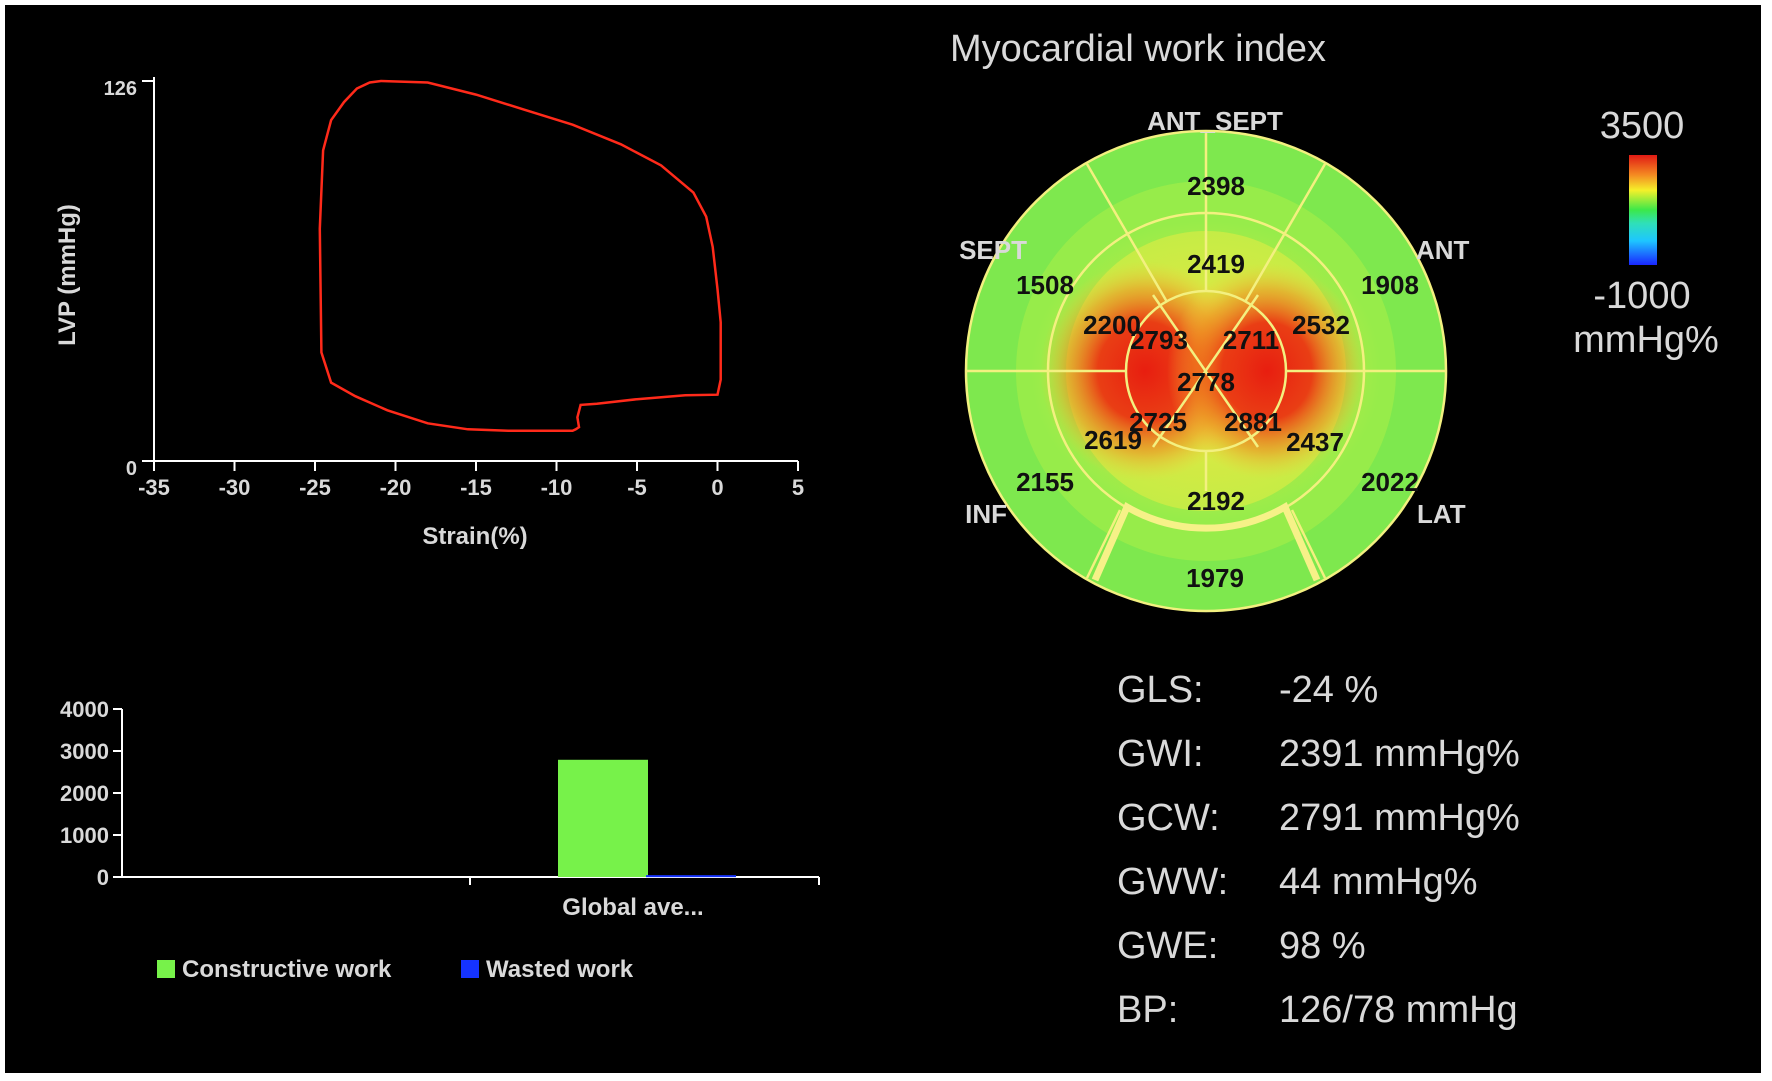 This screenshot has width=1772, height=1081. Describe the element at coordinates (1399, 818) in the screenshot. I see `stat-gcw-value: 2791 mmHg%` at that location.